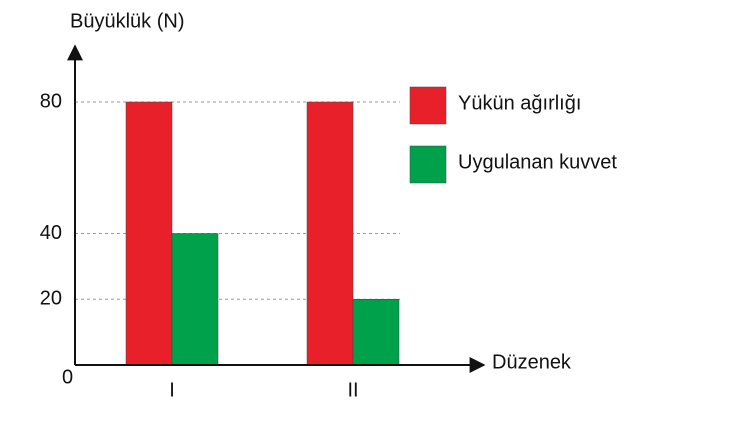  Describe the element at coordinates (127, 21) in the screenshot. I see `y-axis-label: Büyüklük (N)` at that location.